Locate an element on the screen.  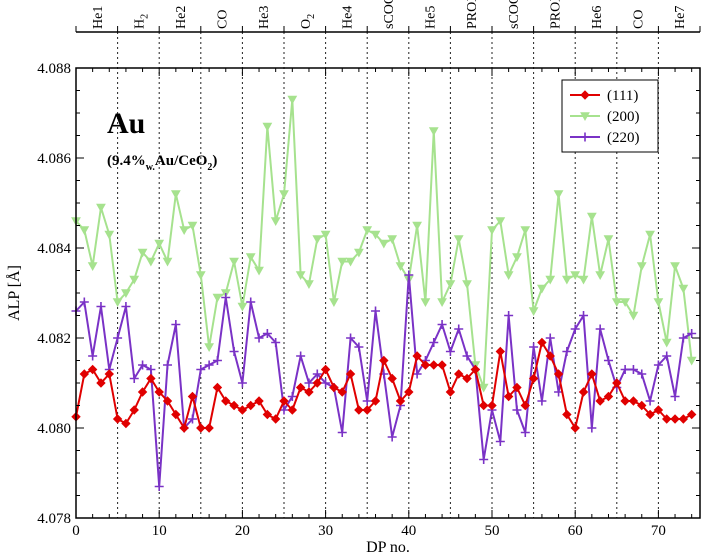
phase-label: He5 is located at coordinates (431, 17).